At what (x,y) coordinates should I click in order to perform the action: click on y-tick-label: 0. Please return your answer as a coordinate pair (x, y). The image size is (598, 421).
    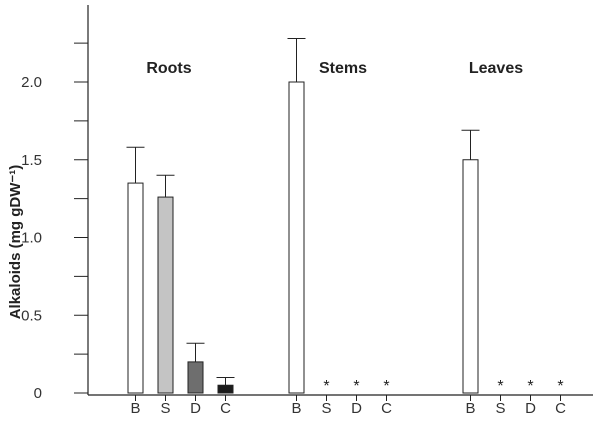
    Looking at the image, I should click on (38, 393).